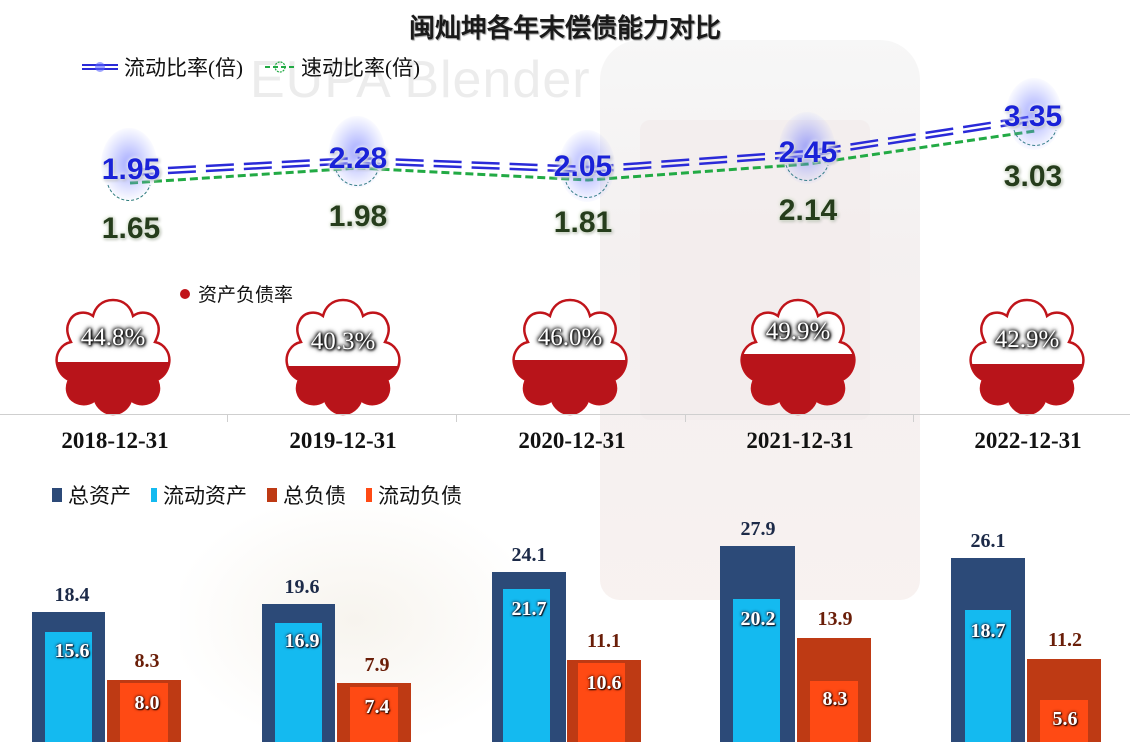  I want to click on x-axis-label: 2021-12-31, so click(800, 440).